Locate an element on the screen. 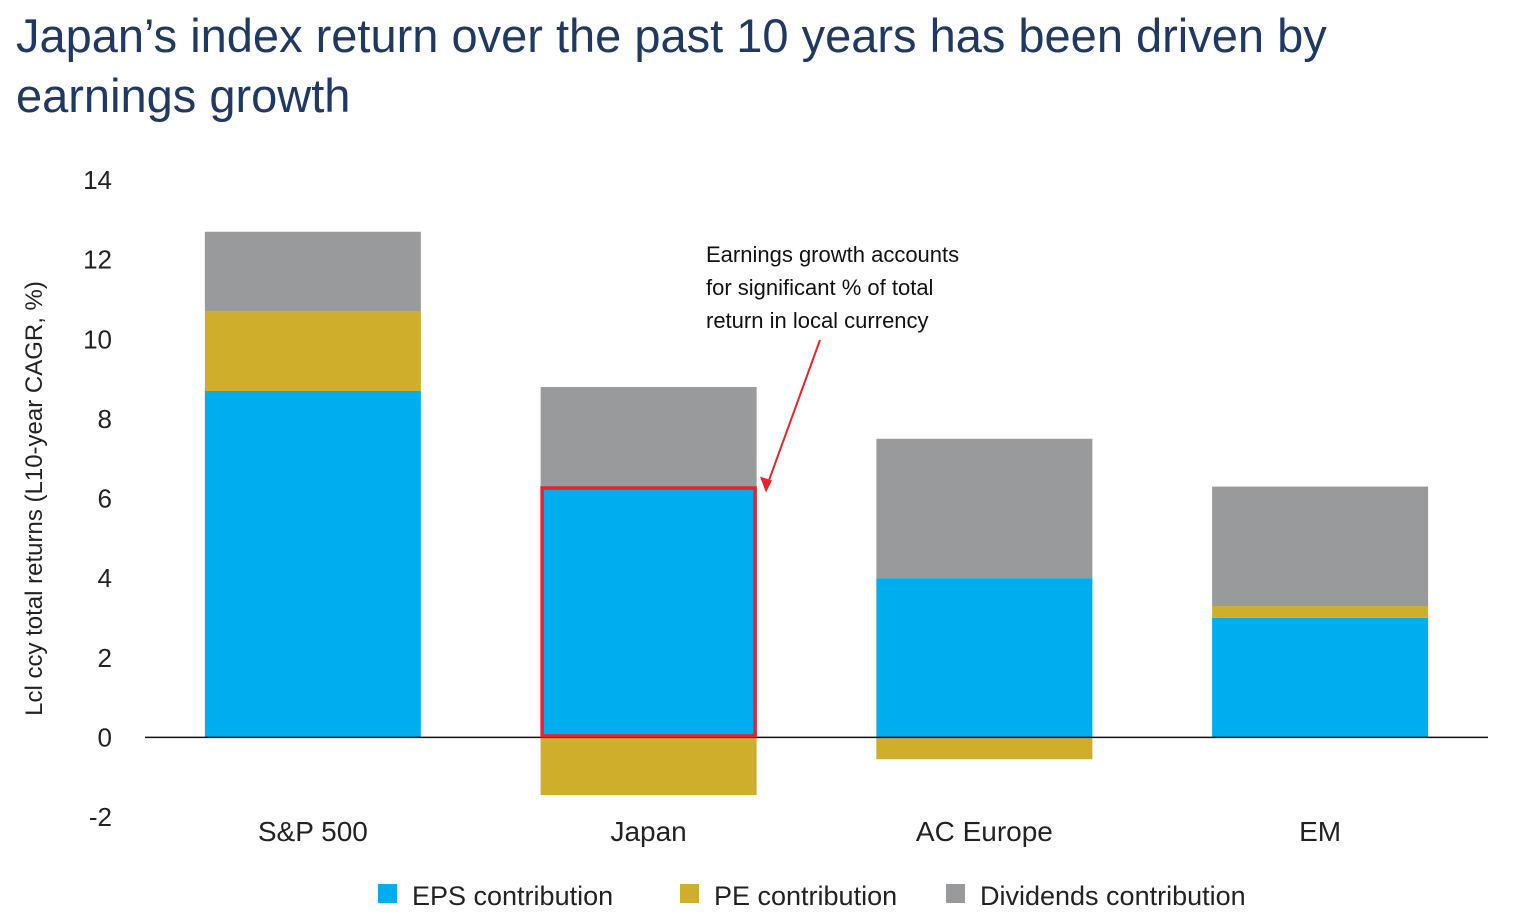 The height and width of the screenshot is (921, 1520). y-tick-label: 10 is located at coordinates (97, 339).